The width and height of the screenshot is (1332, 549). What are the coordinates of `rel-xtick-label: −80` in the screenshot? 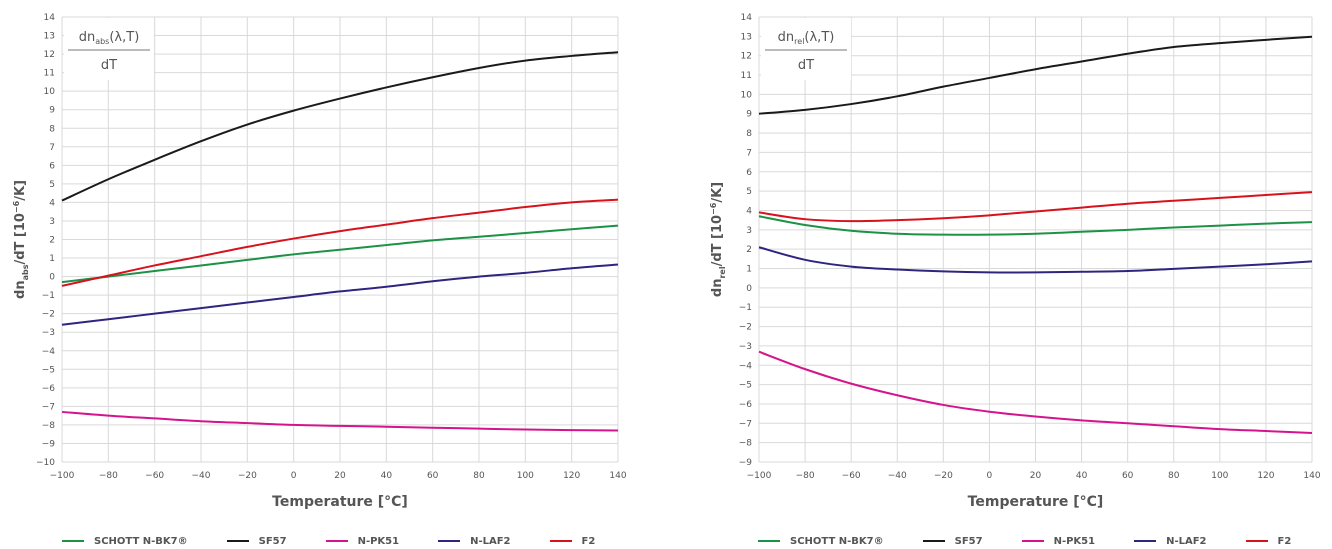 It's located at (805, 476).